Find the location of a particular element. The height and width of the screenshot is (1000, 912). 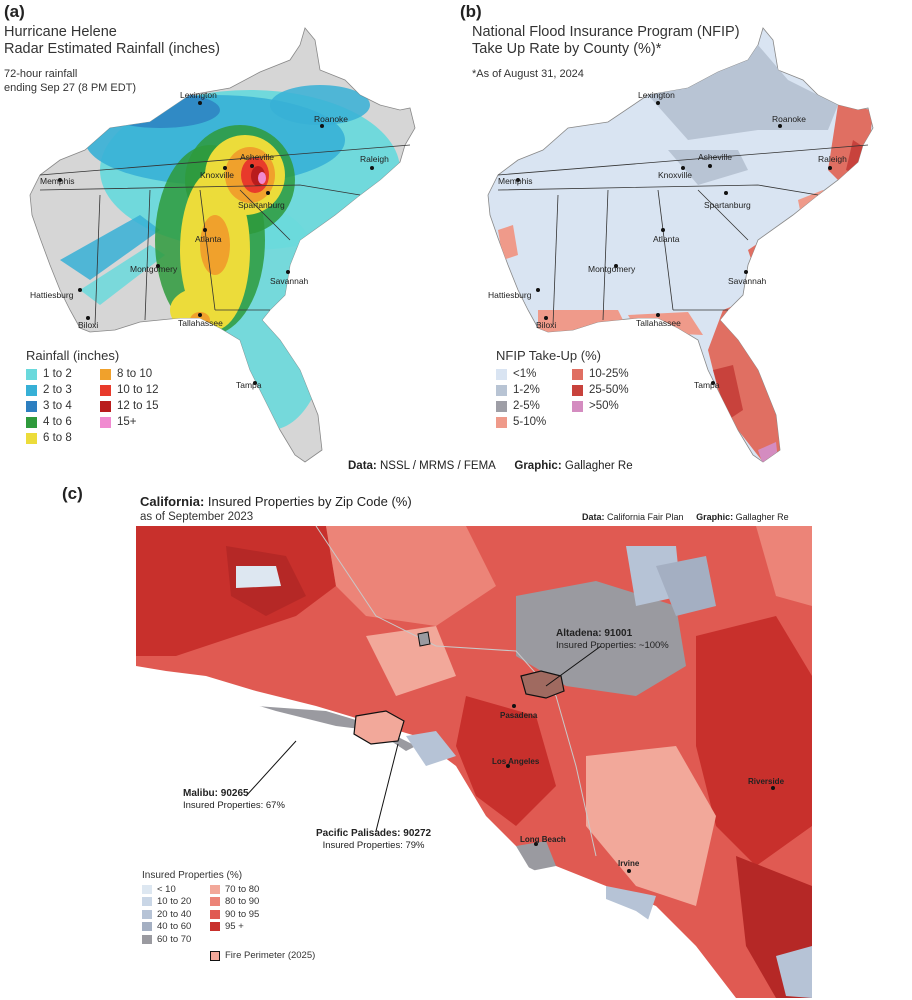

panel-a-subtitle-line2: ending Sep 27 (8 PM EDT) is located at coordinates (70, 88).